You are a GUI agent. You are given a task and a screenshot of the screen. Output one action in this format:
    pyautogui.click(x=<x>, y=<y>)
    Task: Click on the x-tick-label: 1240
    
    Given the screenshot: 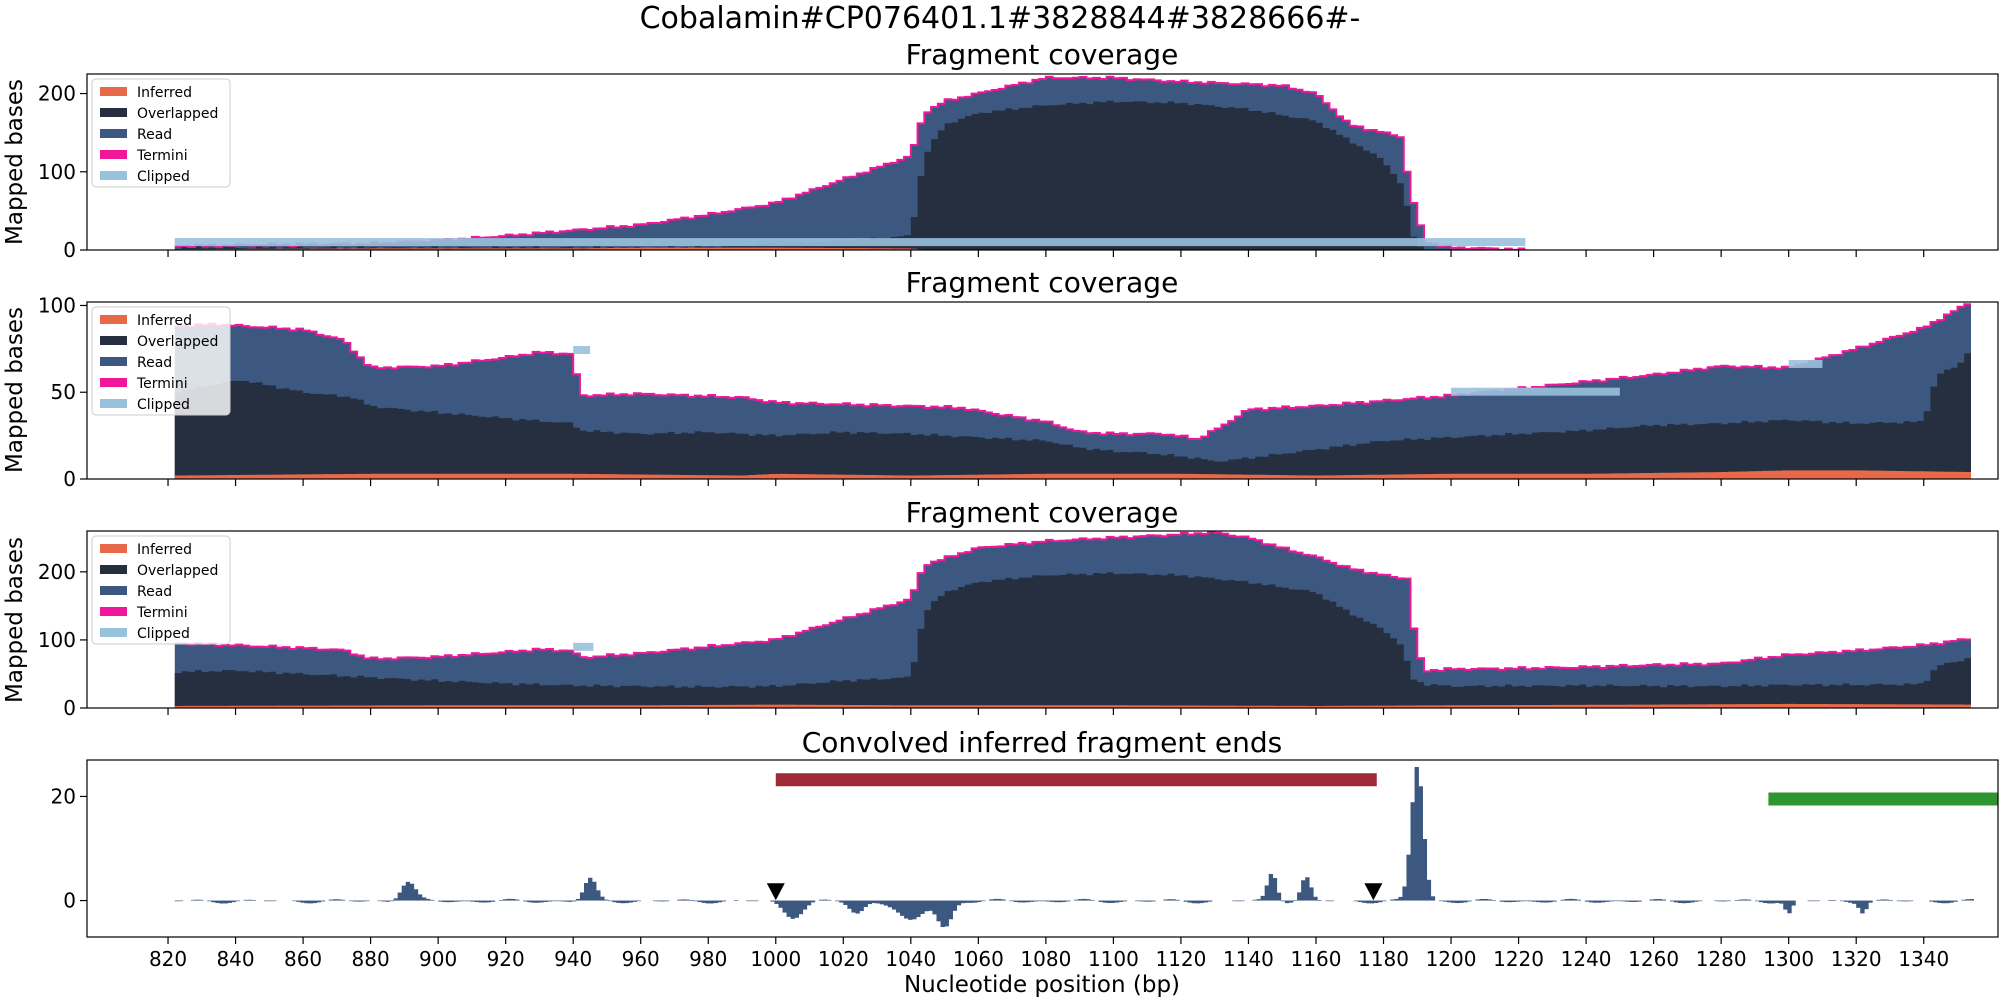 What is the action you would take?
    pyautogui.click(x=1586, y=959)
    